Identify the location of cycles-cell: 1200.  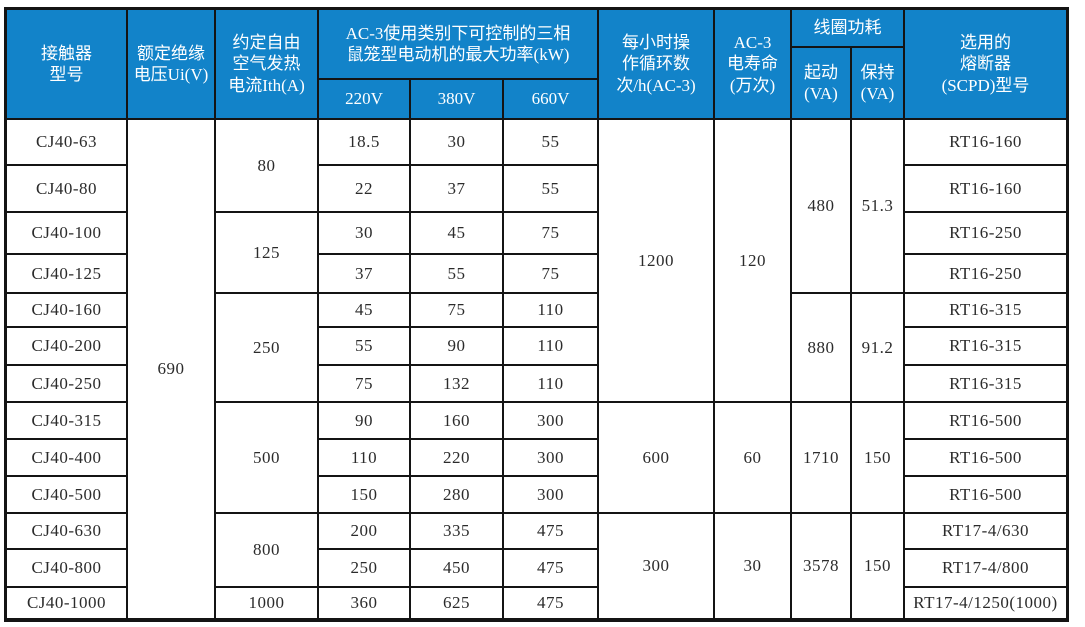
(656, 260).